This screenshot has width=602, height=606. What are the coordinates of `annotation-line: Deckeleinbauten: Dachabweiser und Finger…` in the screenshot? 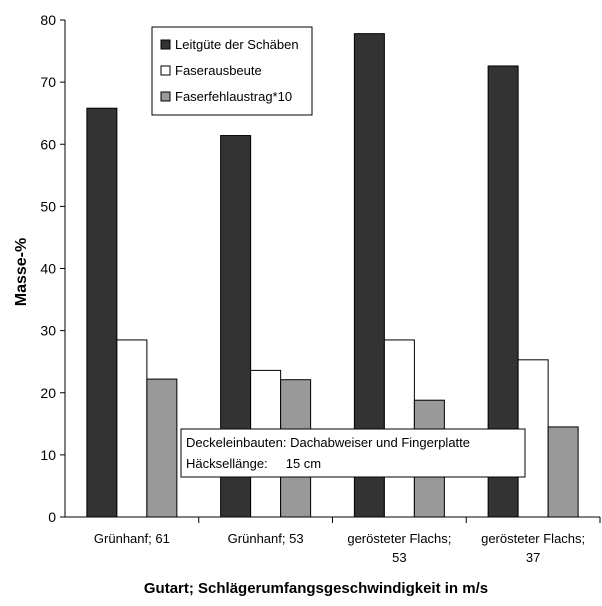 It's located at (328, 442).